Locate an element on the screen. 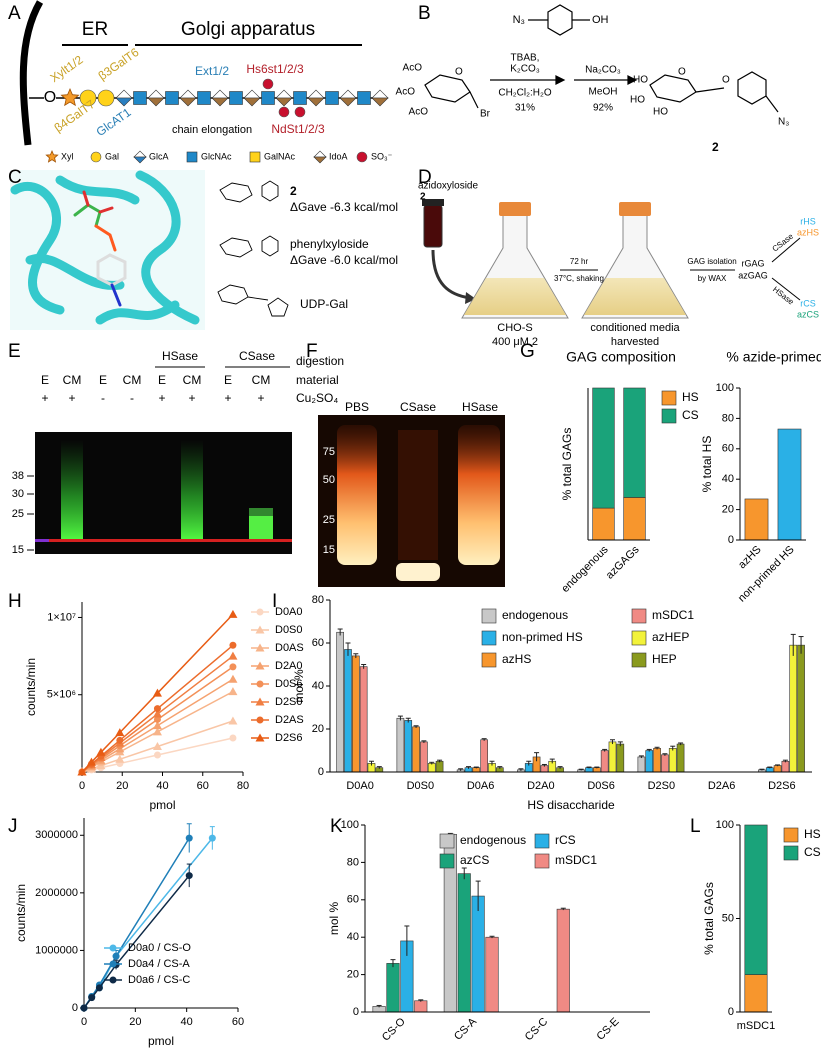 The width and height of the screenshot is (821, 1050). legend-label: D0a0 / CS-O is located at coordinates (159, 948).